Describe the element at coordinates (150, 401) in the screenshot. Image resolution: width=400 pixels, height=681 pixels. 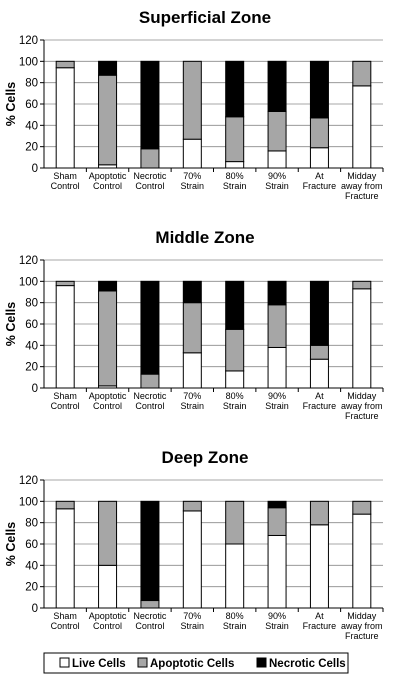
I see `middle-zone-category-label: Necrotic Control` at that location.